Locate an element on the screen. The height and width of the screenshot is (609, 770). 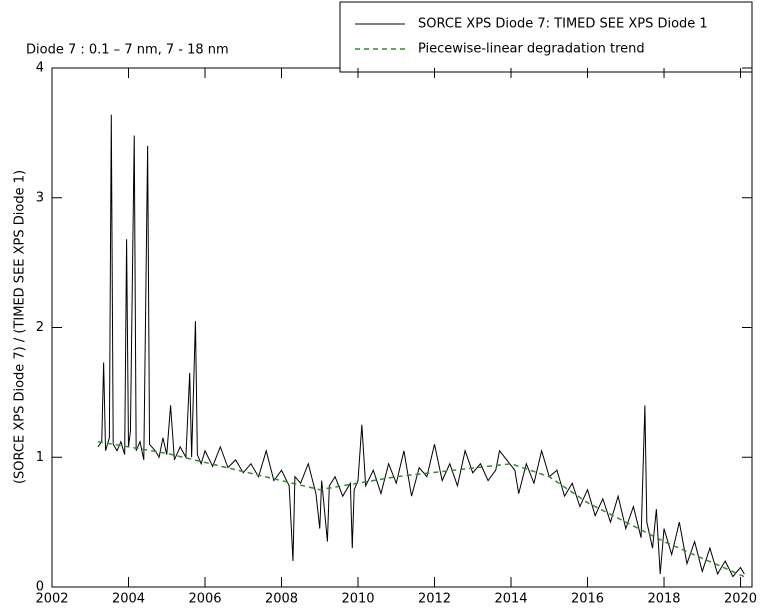
x-tick-label: 2010 is located at coordinates (357, 599).